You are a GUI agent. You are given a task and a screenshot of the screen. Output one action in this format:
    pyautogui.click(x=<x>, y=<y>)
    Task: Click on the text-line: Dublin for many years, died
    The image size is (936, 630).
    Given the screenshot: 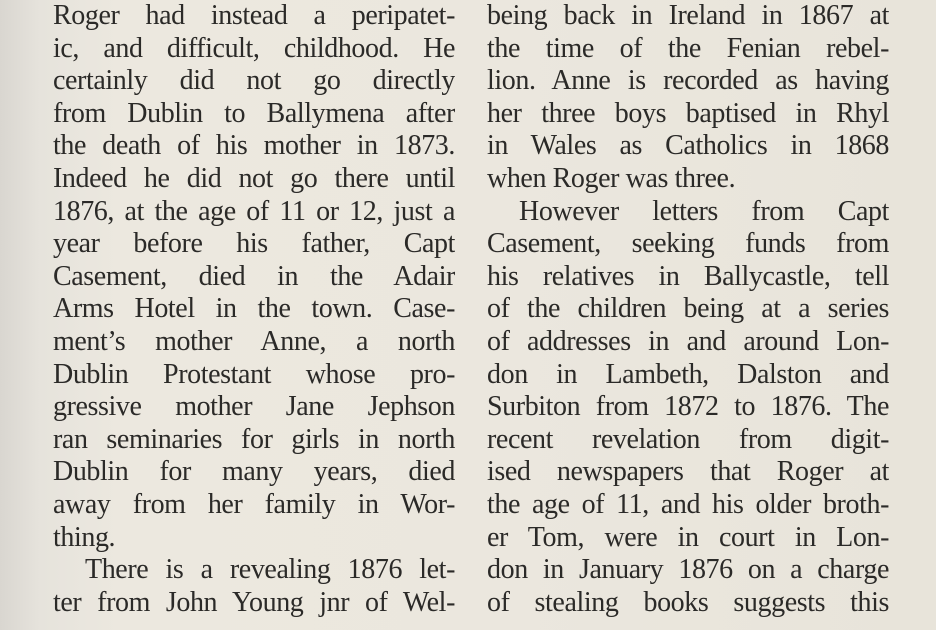 What is the action you would take?
    pyautogui.click(x=254, y=472)
    